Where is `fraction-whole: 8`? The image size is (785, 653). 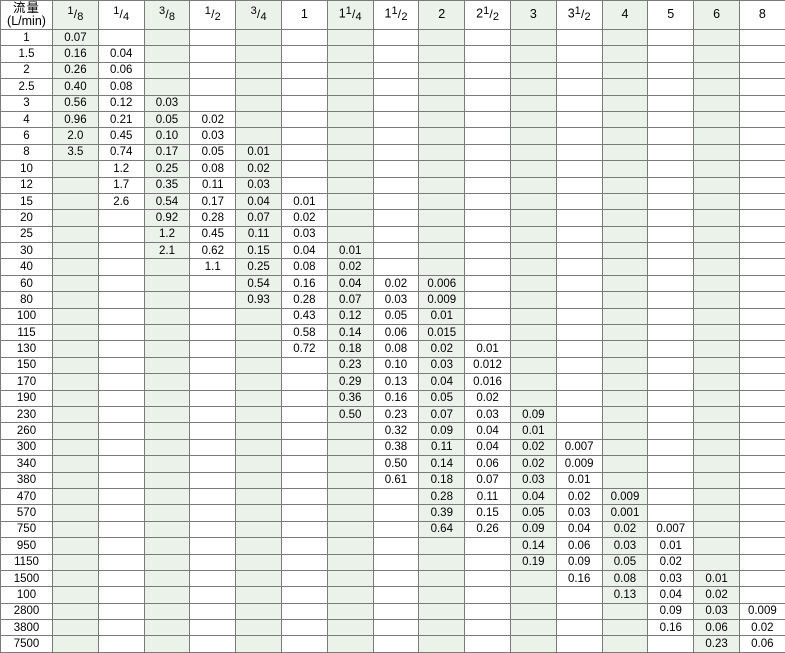 fraction-whole: 8 is located at coordinates (762, 14).